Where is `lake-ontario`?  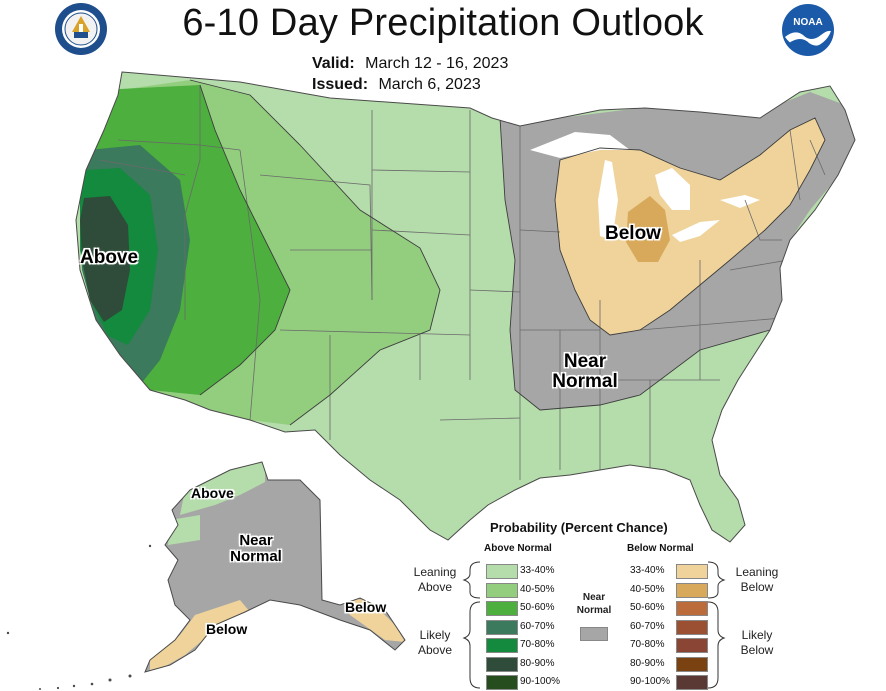 lake-ontario is located at coordinates (740, 201).